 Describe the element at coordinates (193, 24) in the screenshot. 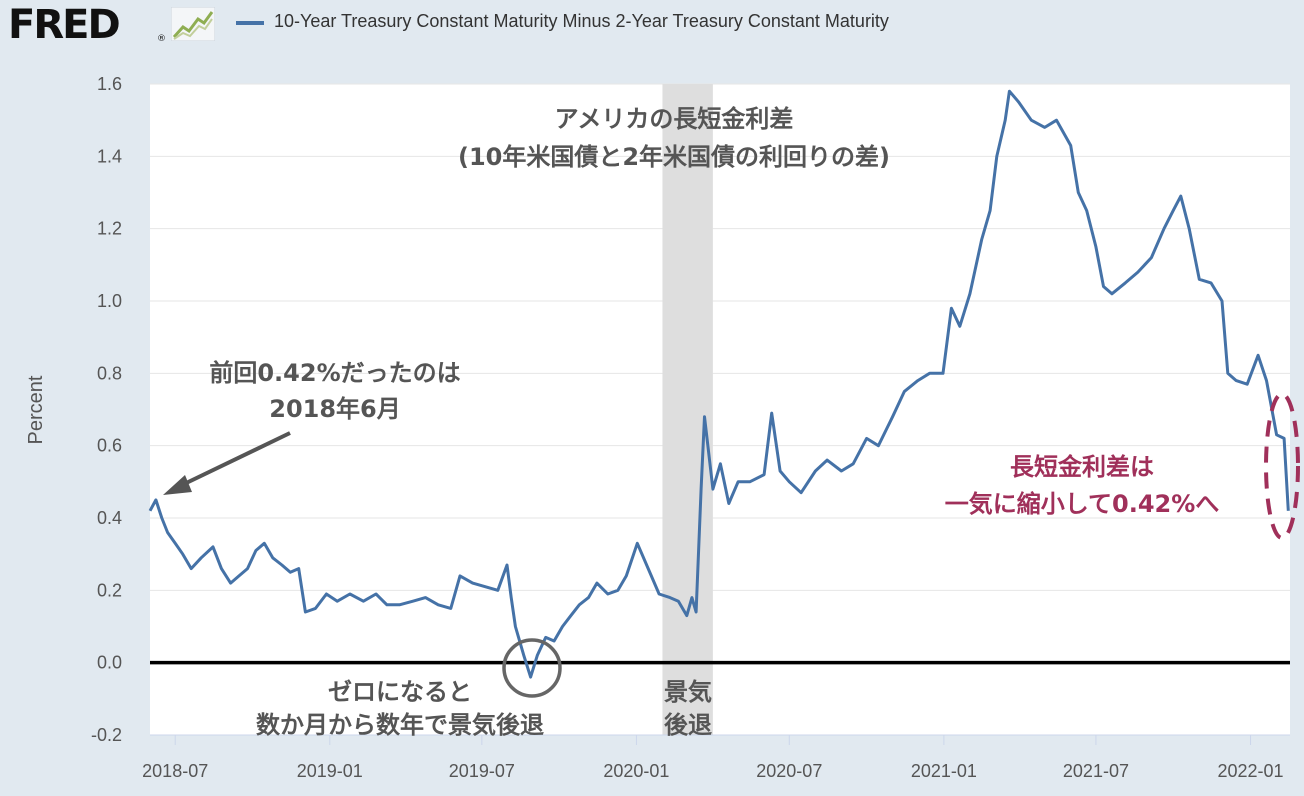

I see `line-chart-icon` at that location.